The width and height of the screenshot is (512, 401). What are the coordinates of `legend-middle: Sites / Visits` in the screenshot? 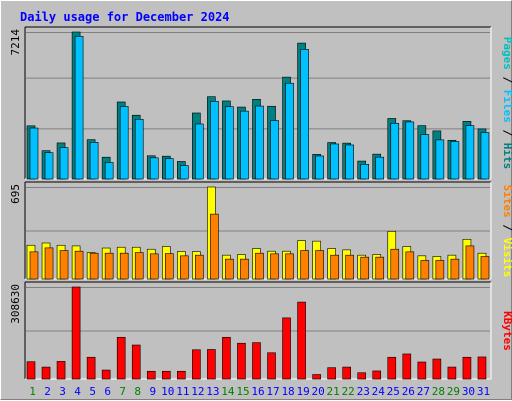 It's located at (506, 231).